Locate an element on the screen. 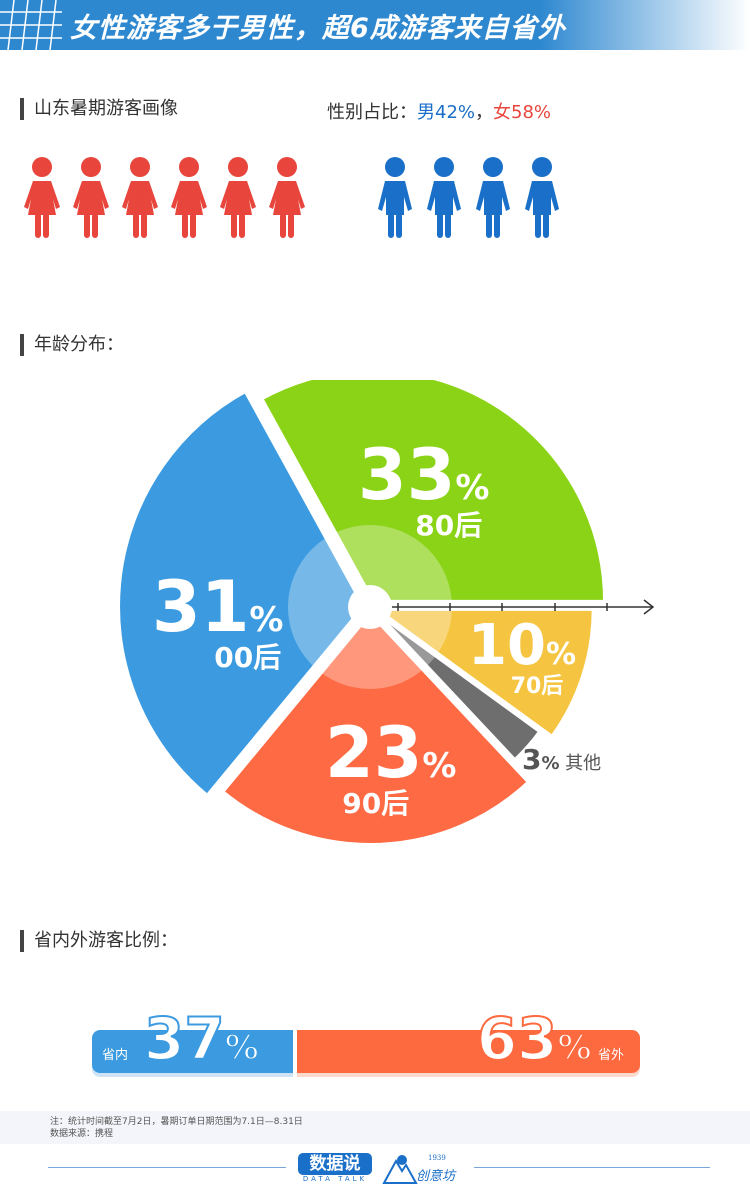 The width and height of the screenshot is (750, 1196). divider-right is located at coordinates (592, 1167).